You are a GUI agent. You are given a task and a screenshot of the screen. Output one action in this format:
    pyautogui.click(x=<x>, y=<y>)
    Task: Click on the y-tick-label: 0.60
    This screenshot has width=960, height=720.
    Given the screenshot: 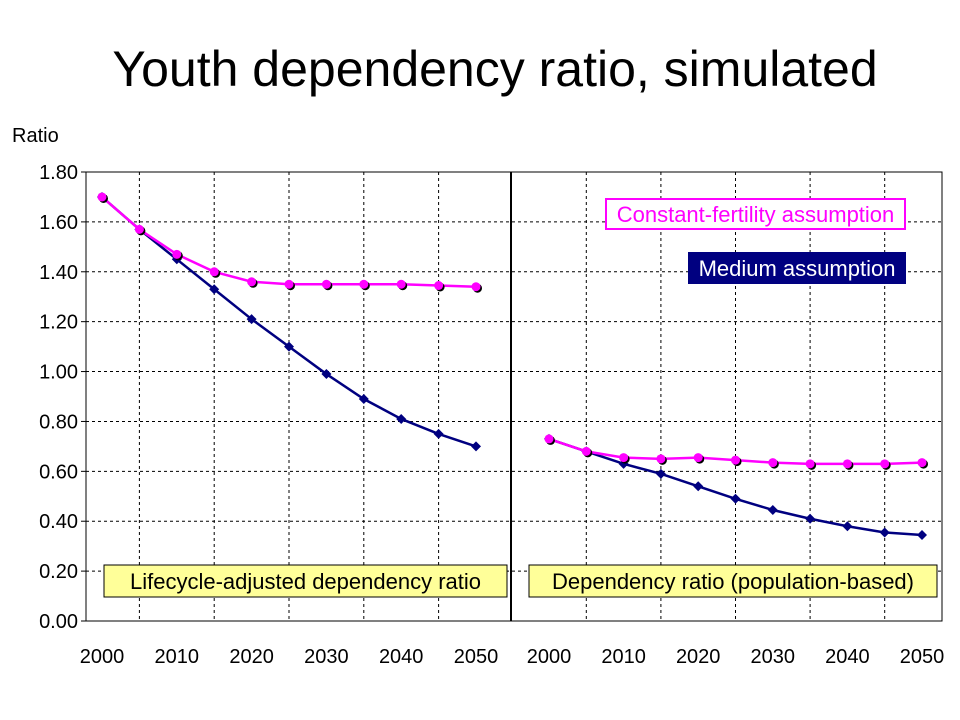 What is the action you would take?
    pyautogui.click(x=58, y=472)
    